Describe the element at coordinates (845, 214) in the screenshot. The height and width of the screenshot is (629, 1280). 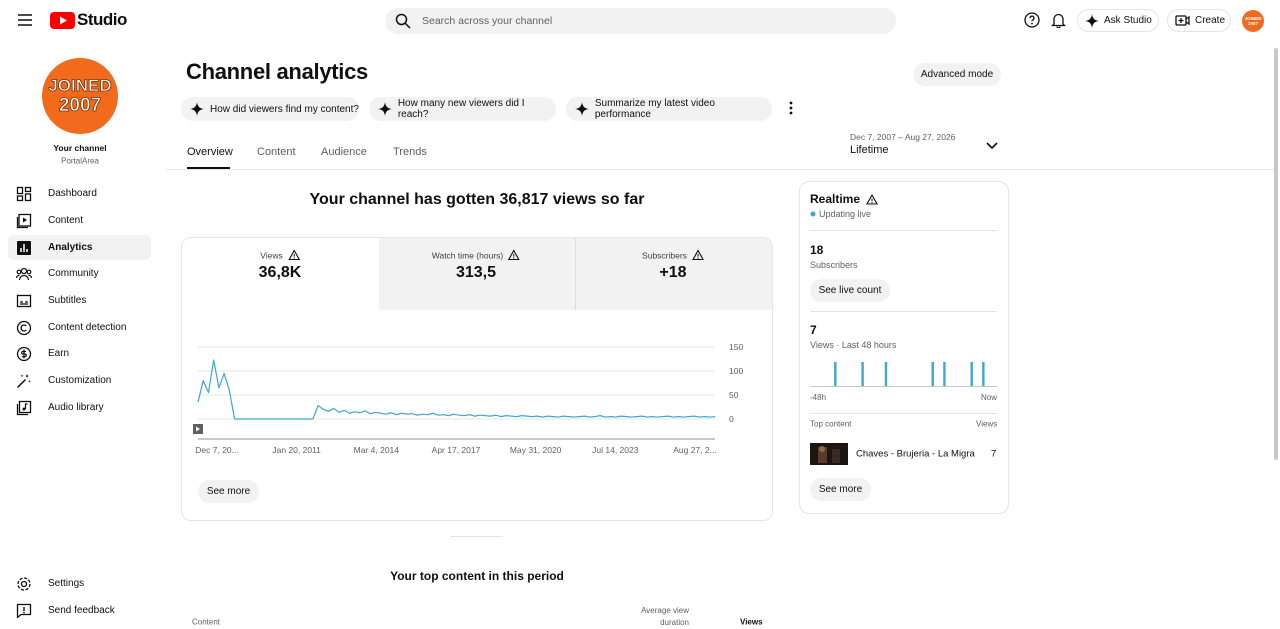
I see `realtime-status-text: Updating live` at that location.